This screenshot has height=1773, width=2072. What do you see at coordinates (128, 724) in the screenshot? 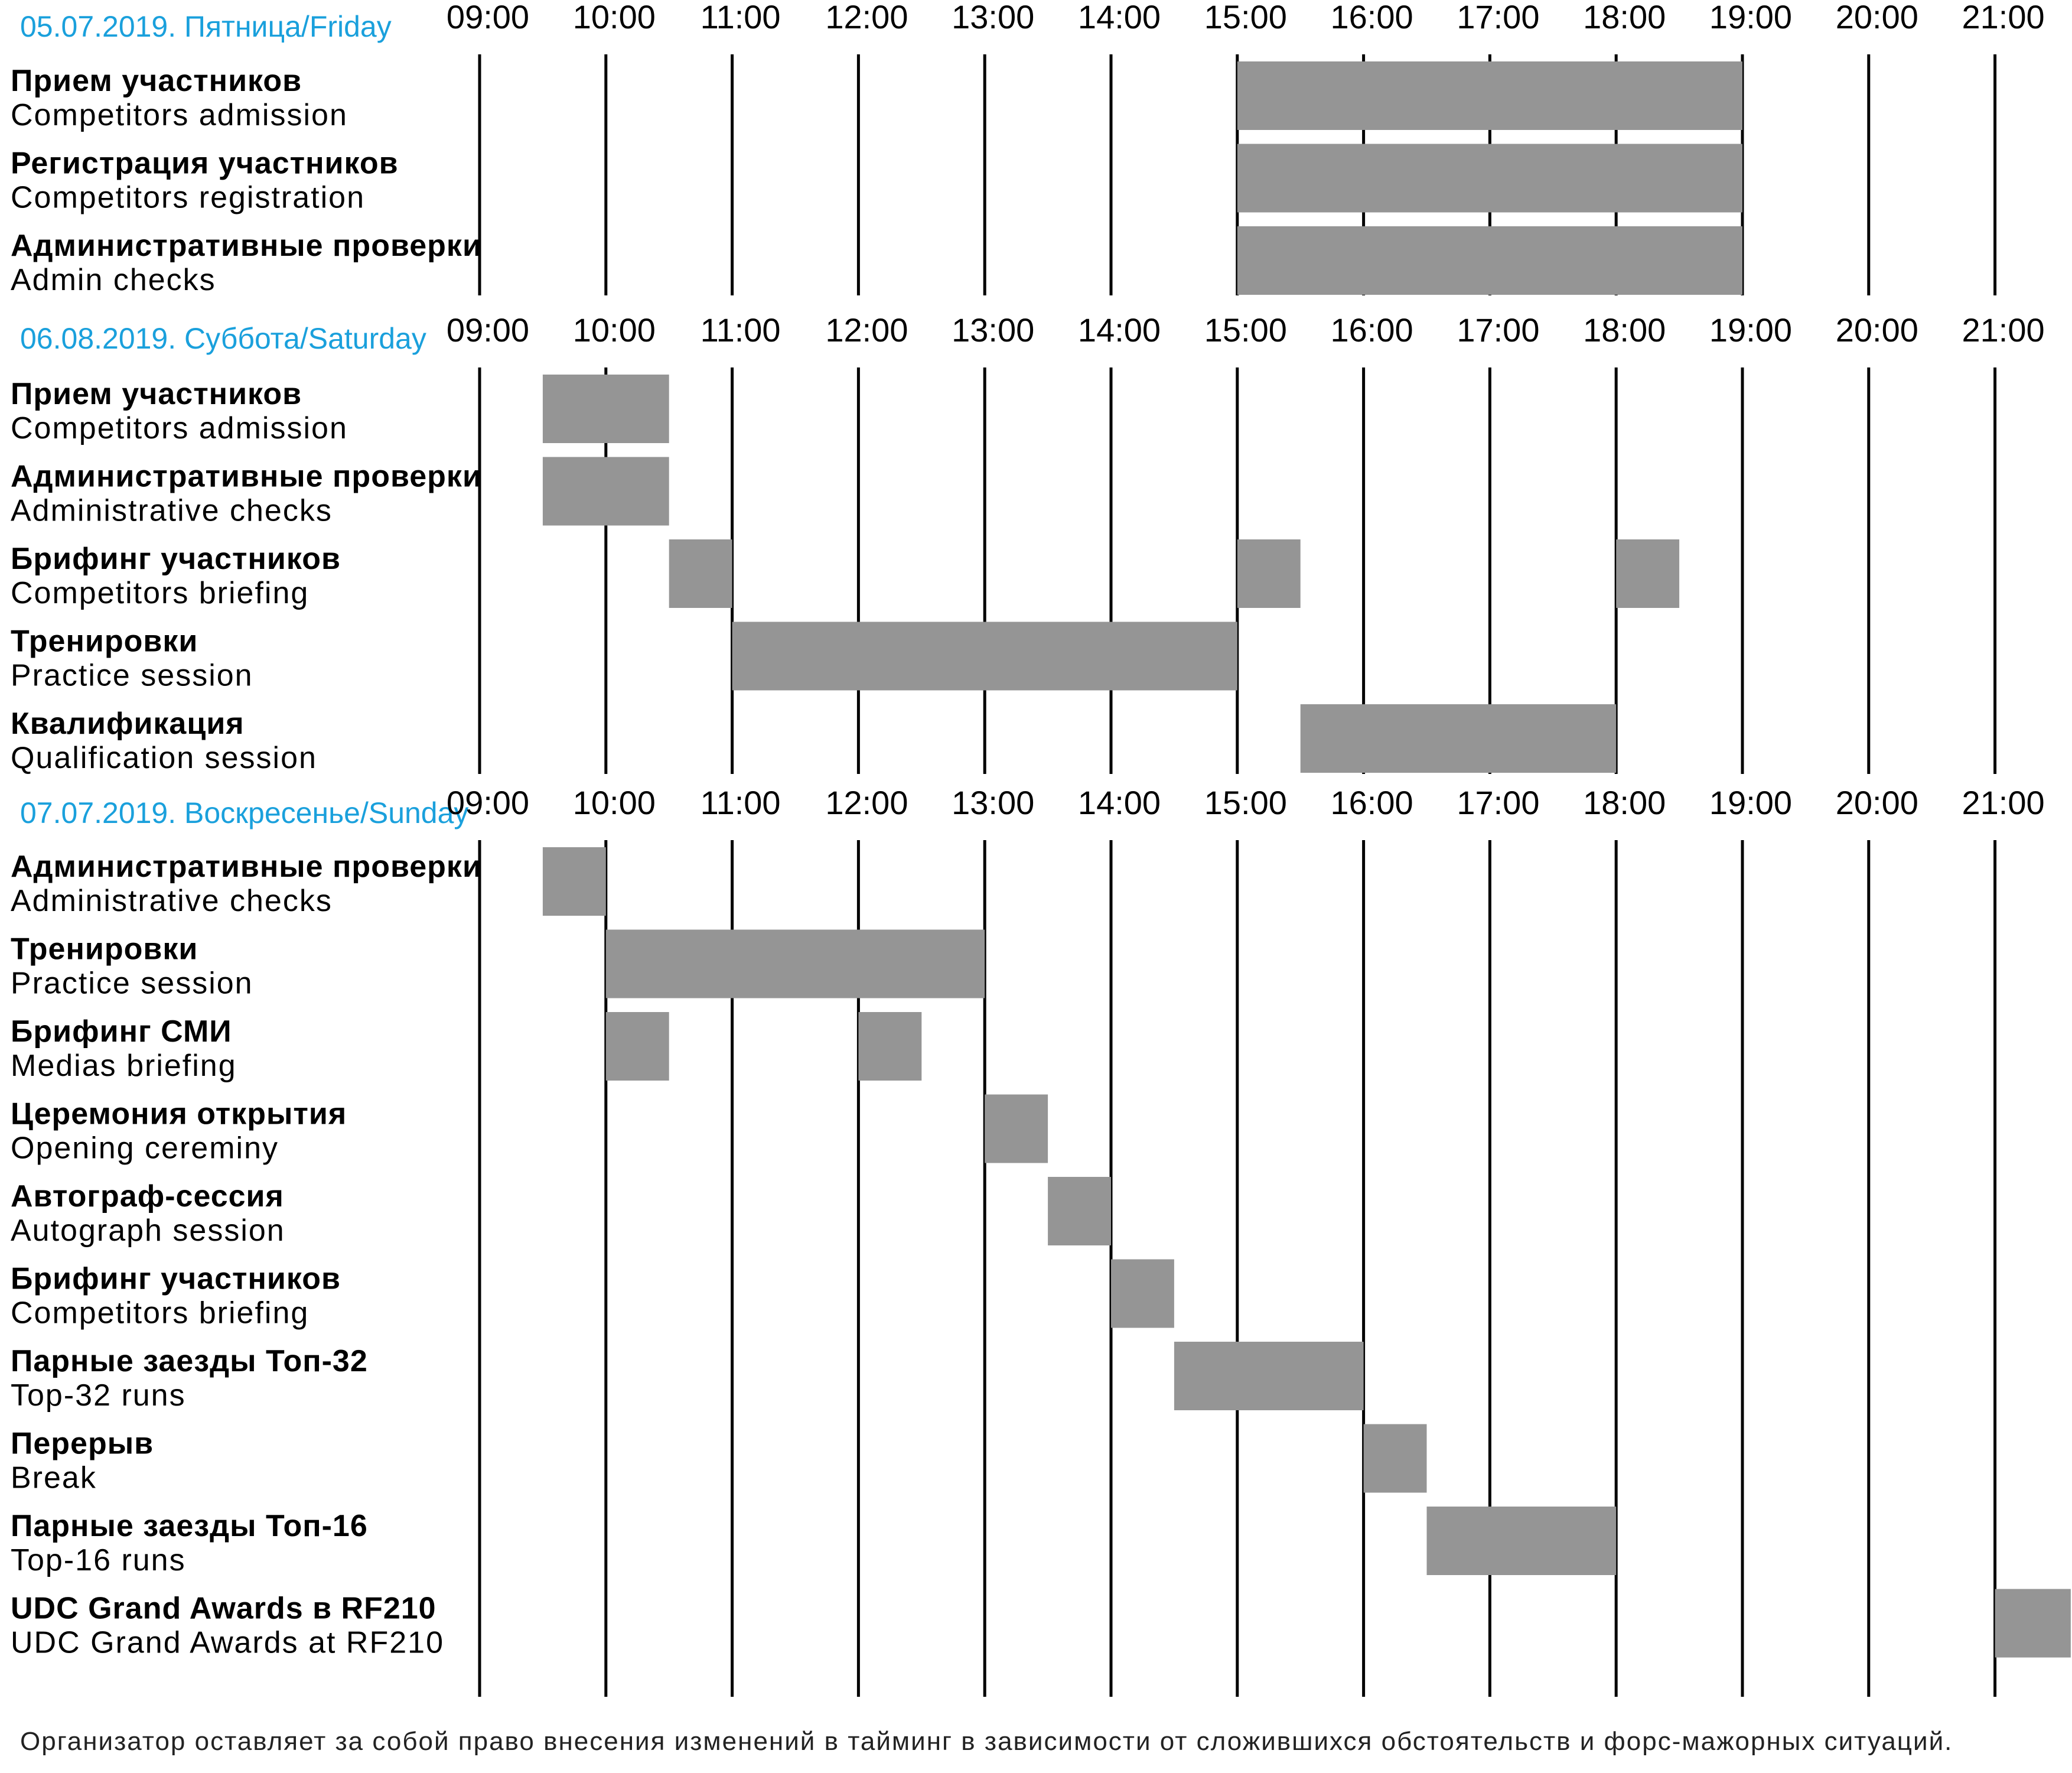
I see `row-label-ru: Квалификация` at bounding box center [128, 724].